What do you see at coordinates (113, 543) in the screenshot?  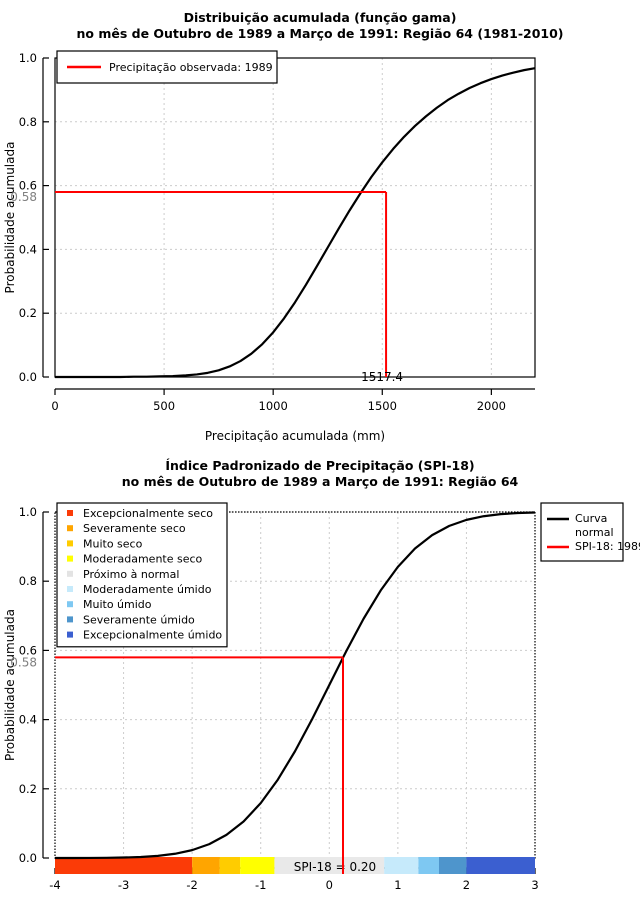 I see `category-legend-label: Muito seco` at bounding box center [113, 543].